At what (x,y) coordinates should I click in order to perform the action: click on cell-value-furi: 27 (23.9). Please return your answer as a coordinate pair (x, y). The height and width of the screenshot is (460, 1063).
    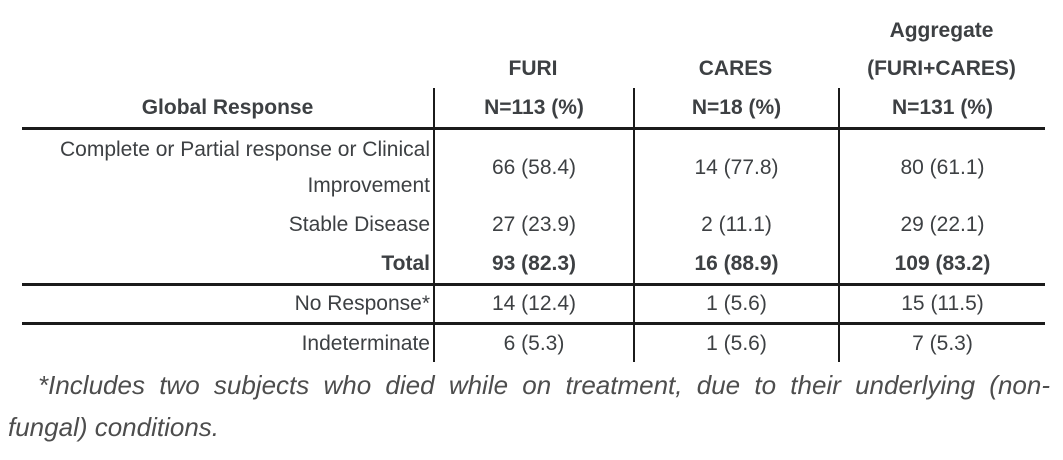
    Looking at the image, I should click on (533, 225).